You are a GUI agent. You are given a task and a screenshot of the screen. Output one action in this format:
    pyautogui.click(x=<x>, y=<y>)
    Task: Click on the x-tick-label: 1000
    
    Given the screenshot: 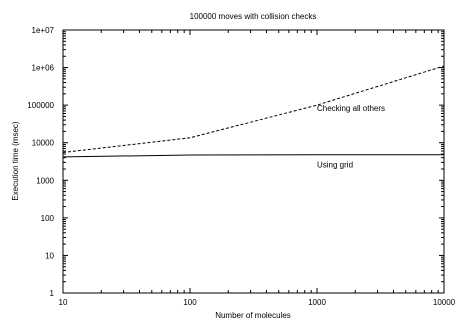 What is the action you would take?
    pyautogui.click(x=317, y=302)
    